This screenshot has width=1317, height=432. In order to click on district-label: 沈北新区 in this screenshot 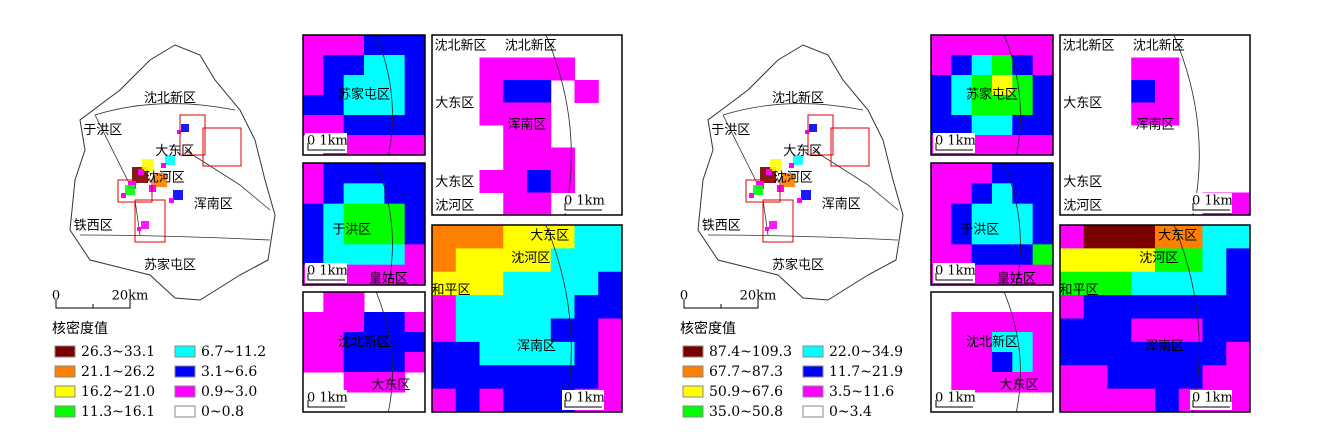, I will do `click(798, 98)`.